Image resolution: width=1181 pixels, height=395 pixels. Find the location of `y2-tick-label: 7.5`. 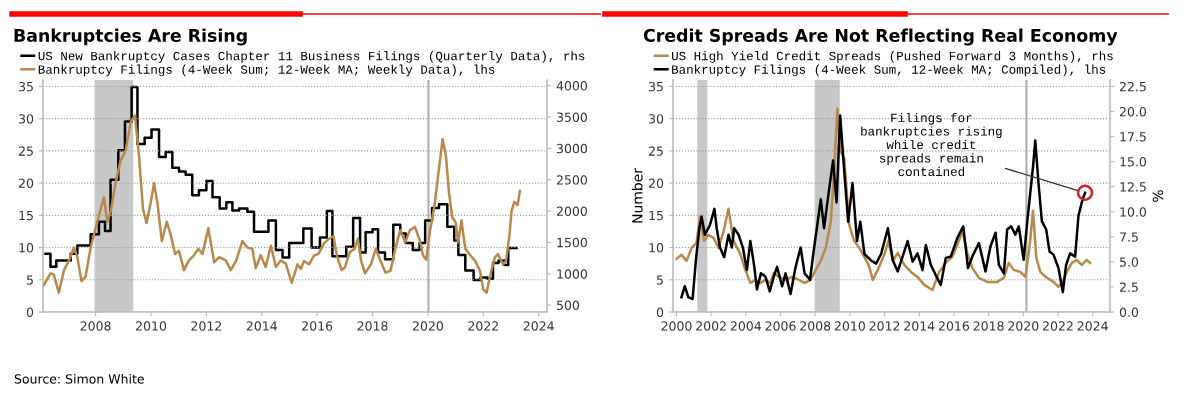

y2-tick-label: 7.5 is located at coordinates (1129, 237).